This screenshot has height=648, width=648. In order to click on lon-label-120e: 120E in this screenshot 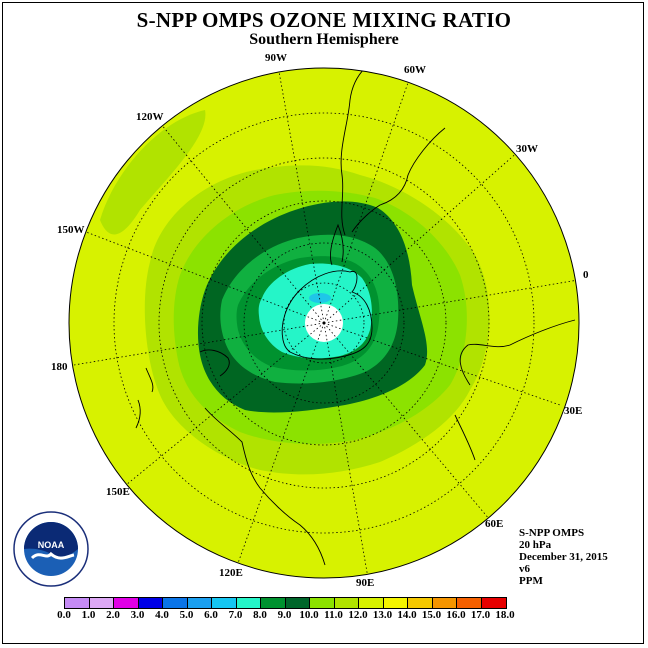, I will do `click(231, 573)`.